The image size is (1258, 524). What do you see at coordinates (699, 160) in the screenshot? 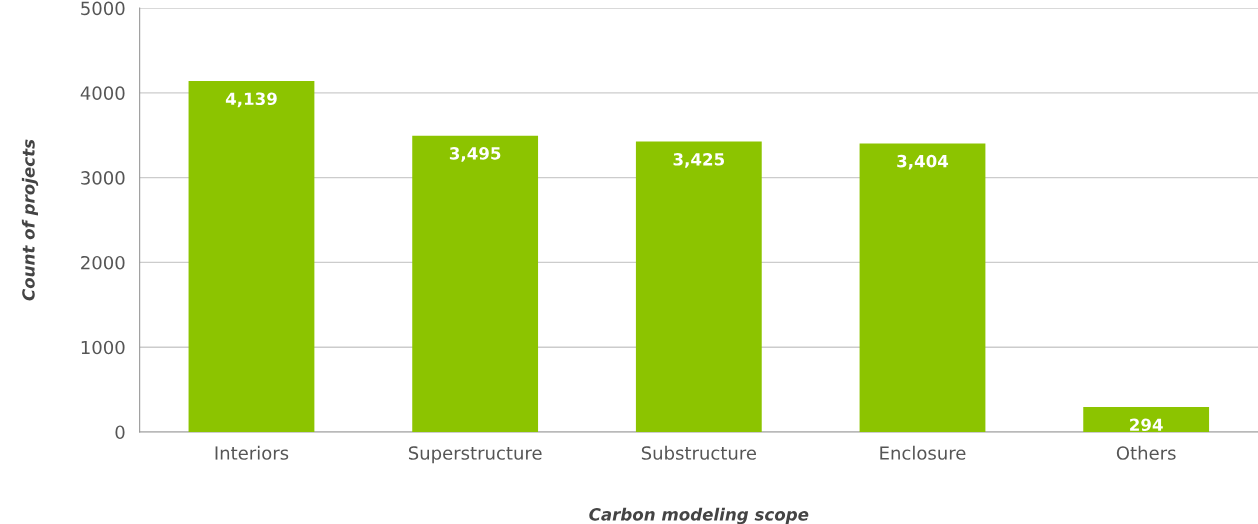
I see `data-label: 3,425` at bounding box center [699, 160].